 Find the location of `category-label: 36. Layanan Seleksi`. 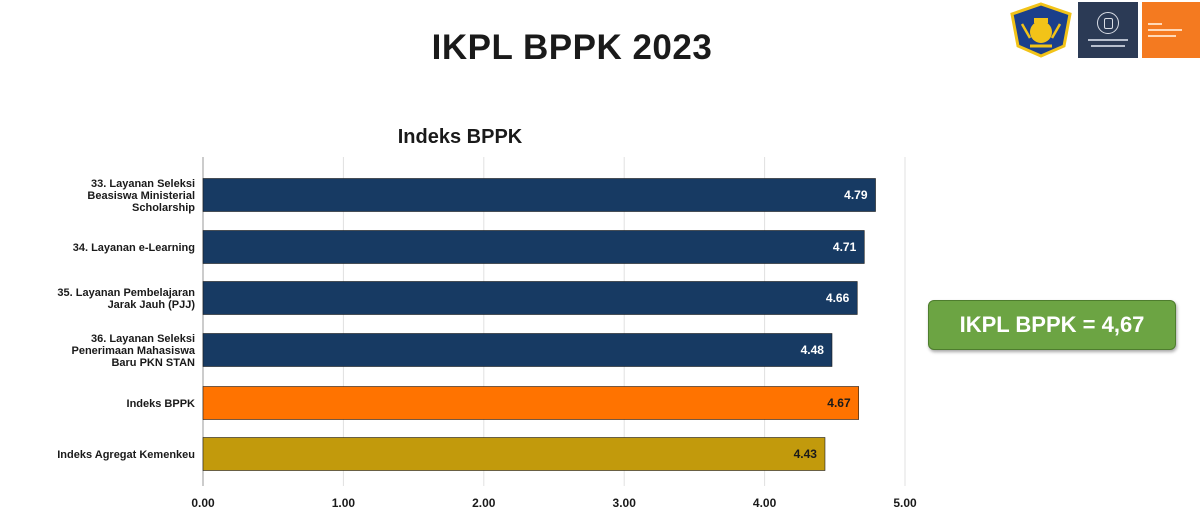

category-label: 36. Layanan Seleksi is located at coordinates (143, 339).